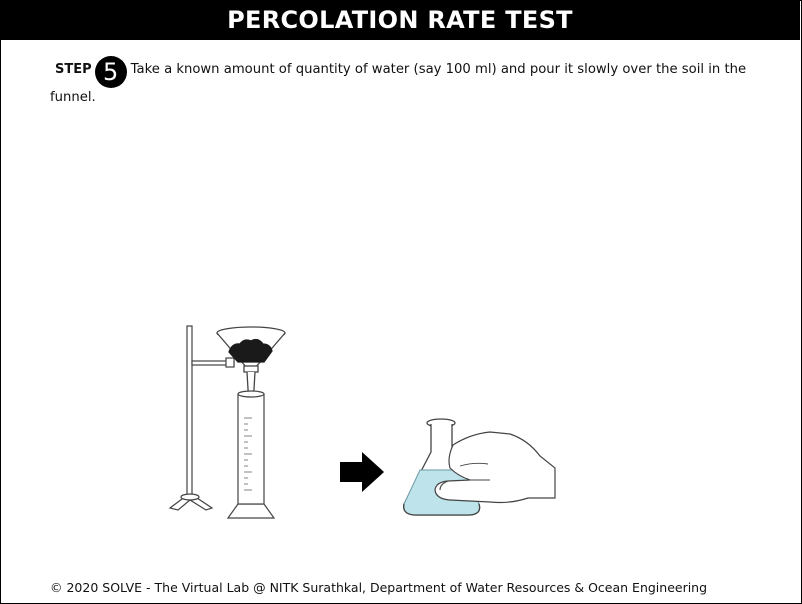 Image resolution: width=802 pixels, height=604 pixels. What do you see at coordinates (400, 20) in the screenshot?
I see `page-title: PERCOLATION RATE TEST` at bounding box center [400, 20].